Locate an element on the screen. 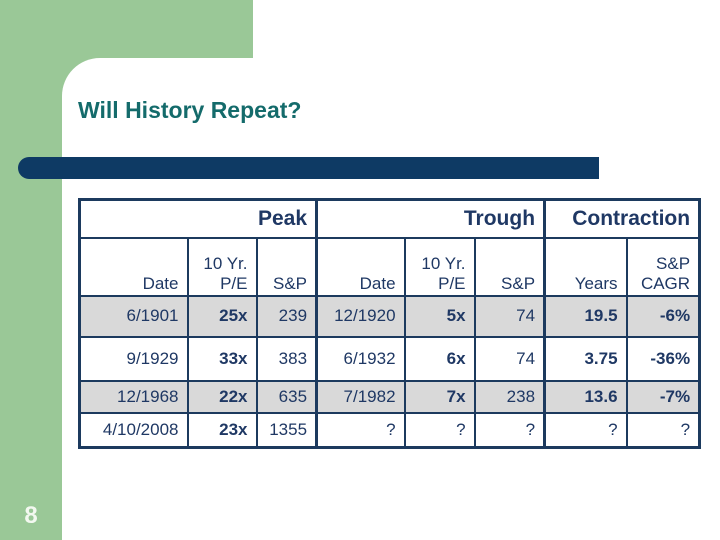  page-number: 8 is located at coordinates (31, 515).